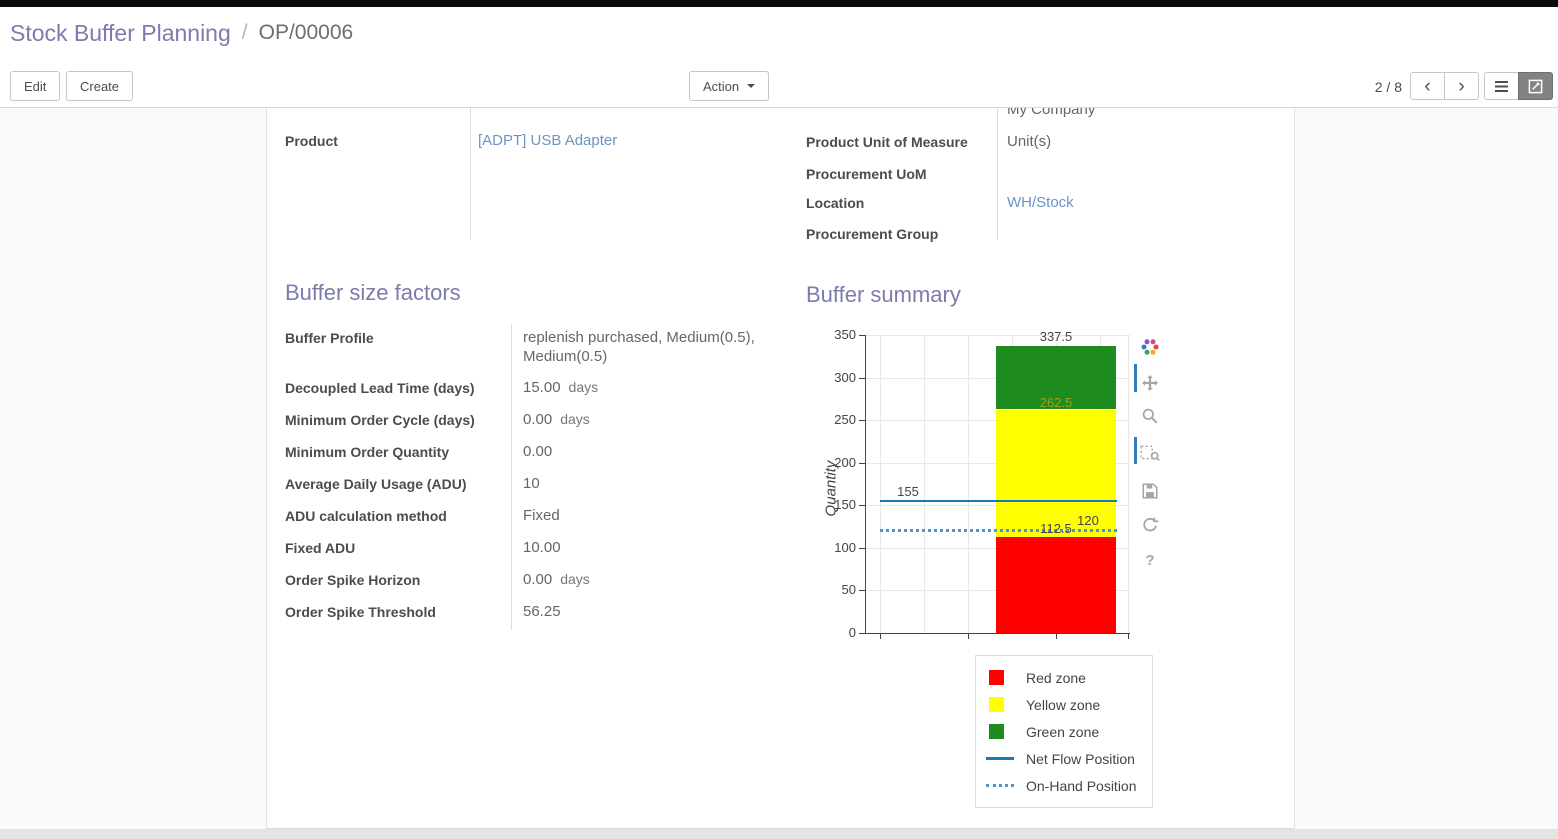 This screenshot has height=839, width=1558. What do you see at coordinates (1150, 416) in the screenshot?
I see `zoom-icon` at bounding box center [1150, 416].